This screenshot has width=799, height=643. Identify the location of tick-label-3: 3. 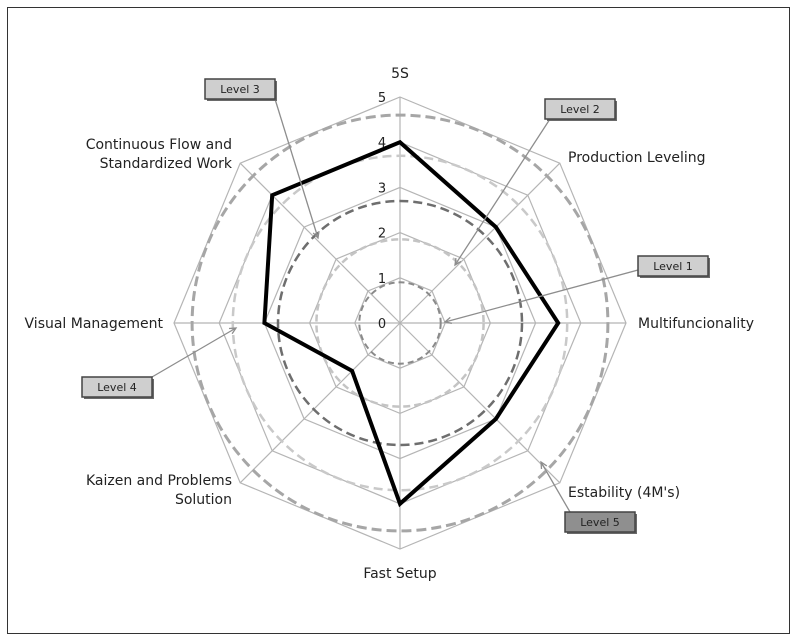
(382, 188).